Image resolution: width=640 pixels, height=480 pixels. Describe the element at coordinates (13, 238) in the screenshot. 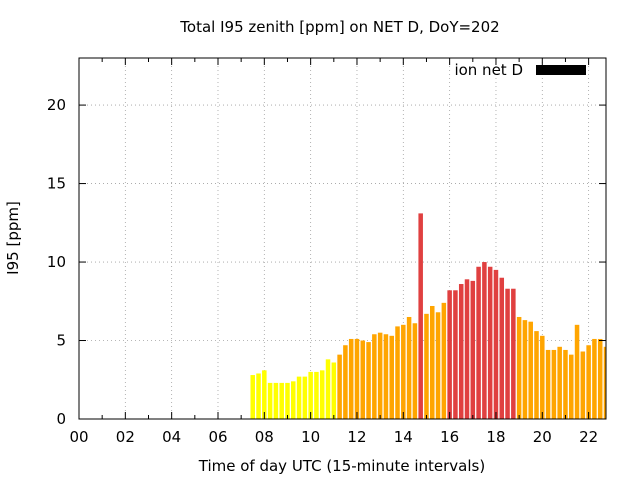

I see `y-axis-label: I95 [ppm]` at that location.